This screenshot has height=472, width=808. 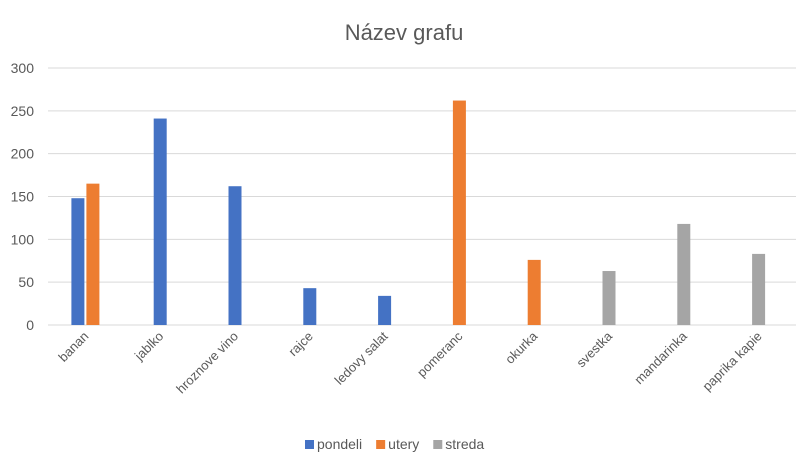 What do you see at coordinates (731, 361) in the screenshot?
I see `x-tick-label: paprika kapie` at bounding box center [731, 361].